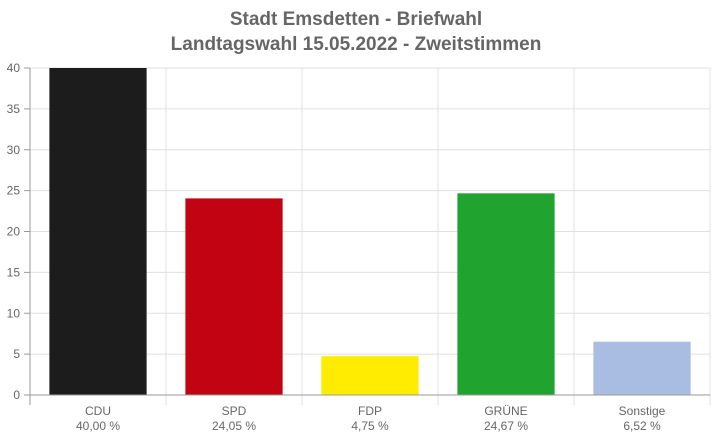 This screenshot has height=442, width=712. I want to click on category-label: Sonstige, so click(642, 411).